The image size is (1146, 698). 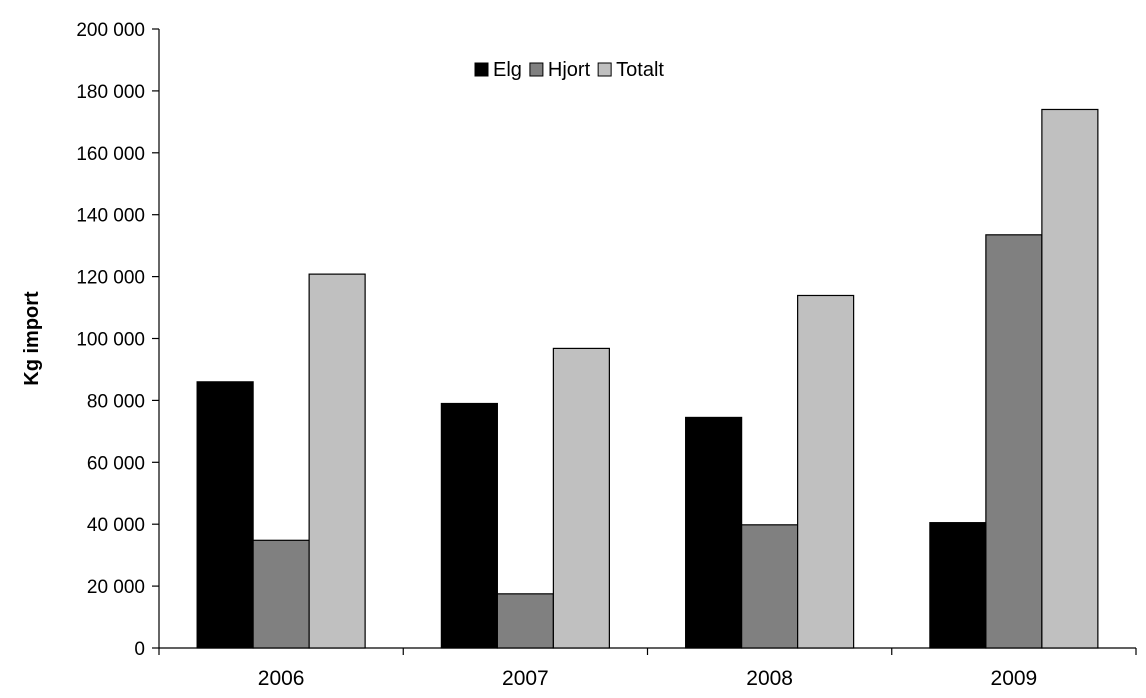 I want to click on legend-label-hjort: Hjort, so click(x=569, y=70).